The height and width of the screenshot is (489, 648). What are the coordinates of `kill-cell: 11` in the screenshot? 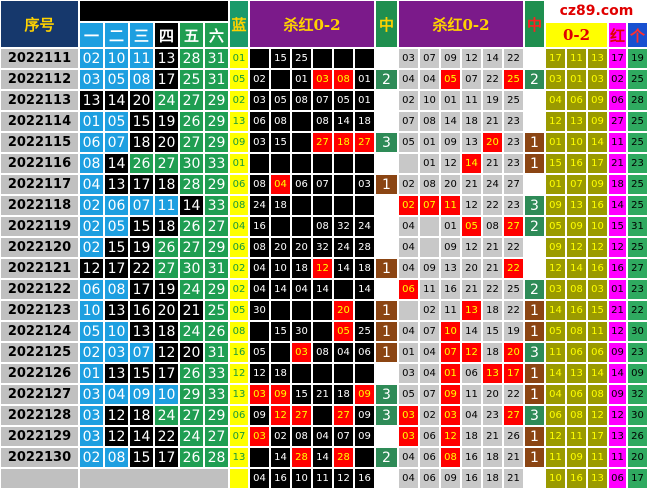 It's located at (450, 310).